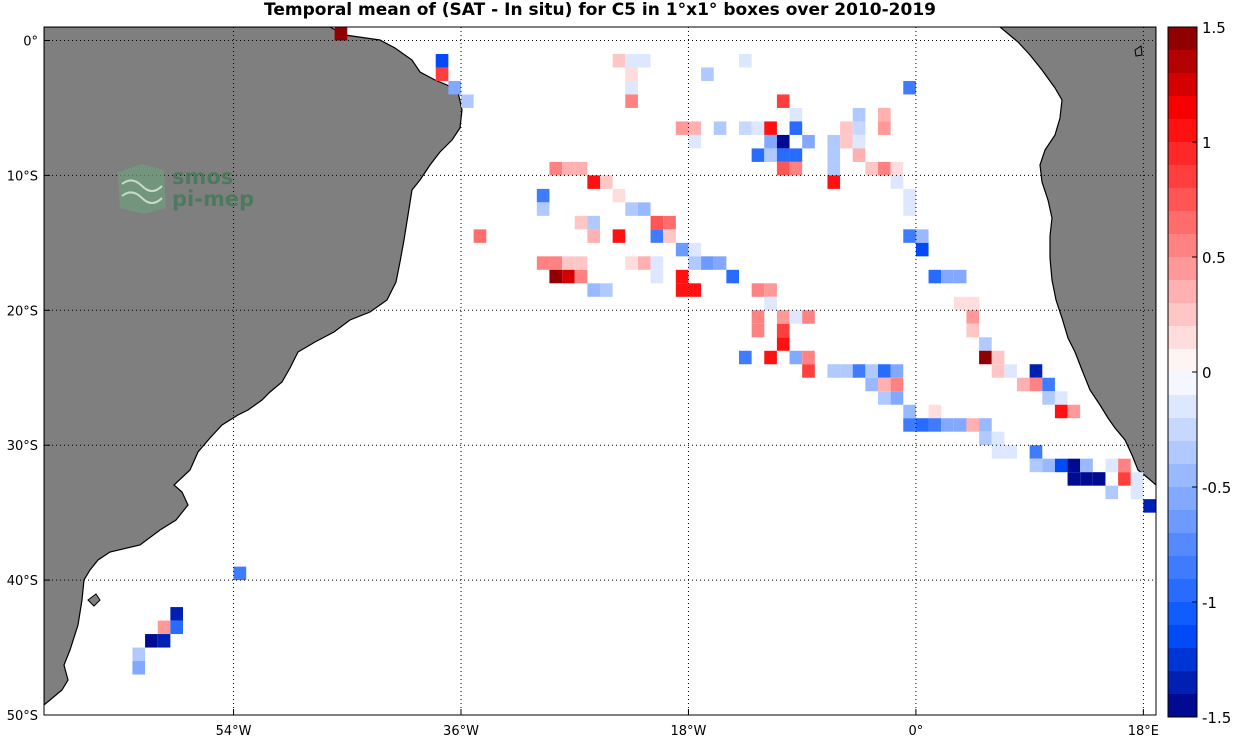  What do you see at coordinates (1077, 256) in the screenshot?
I see `africa-land` at bounding box center [1077, 256].